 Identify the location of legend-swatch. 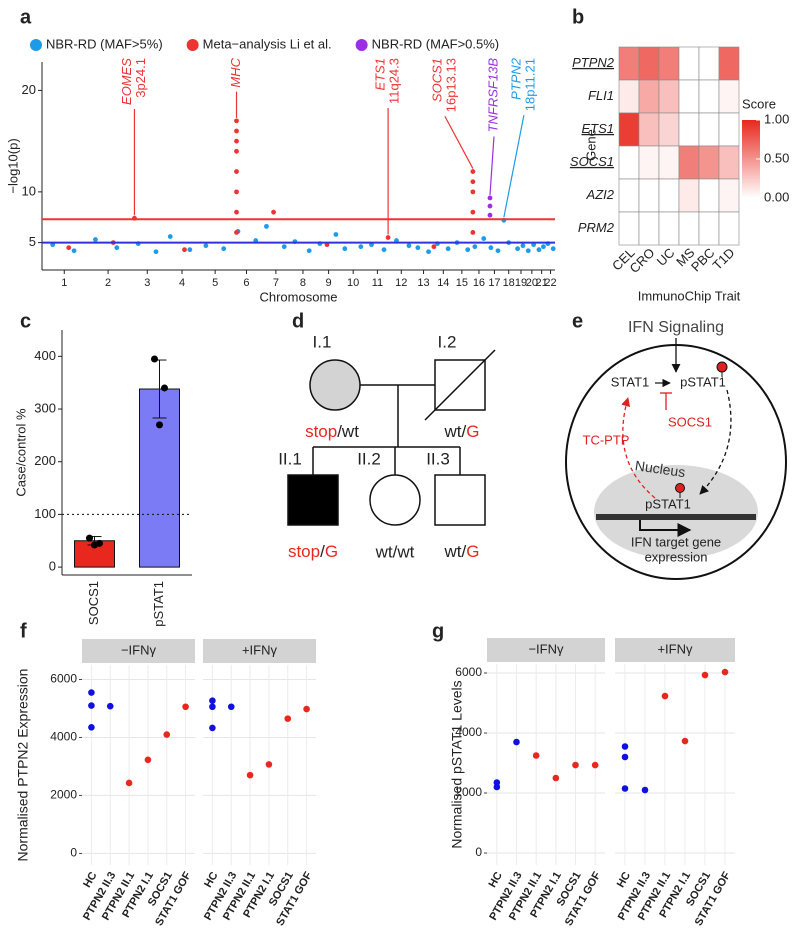
(361, 45).